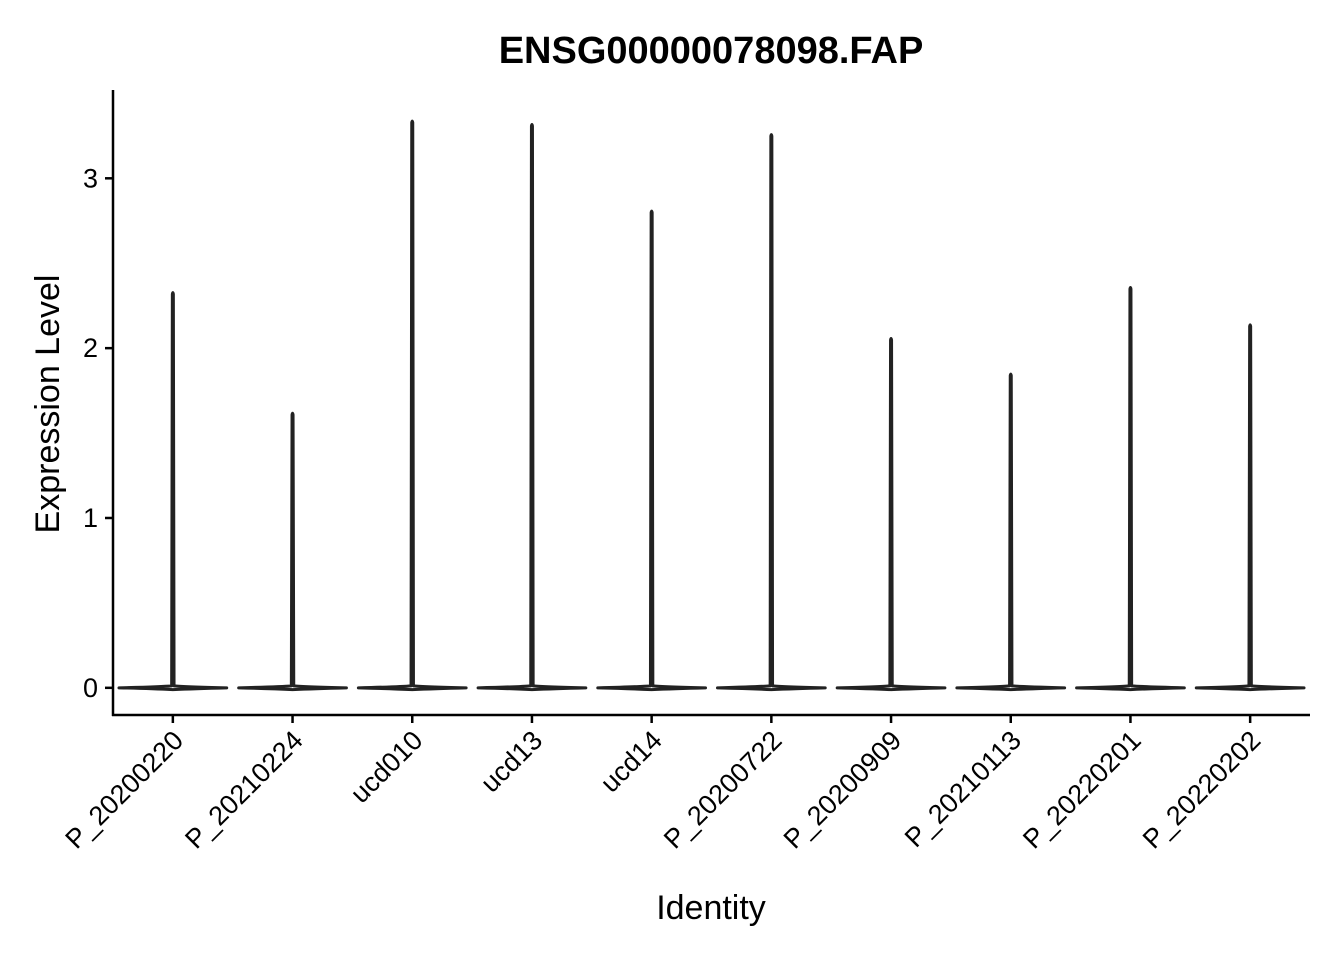  Describe the element at coordinates (90, 688) in the screenshot. I see `y-tick-label: 0` at that location.